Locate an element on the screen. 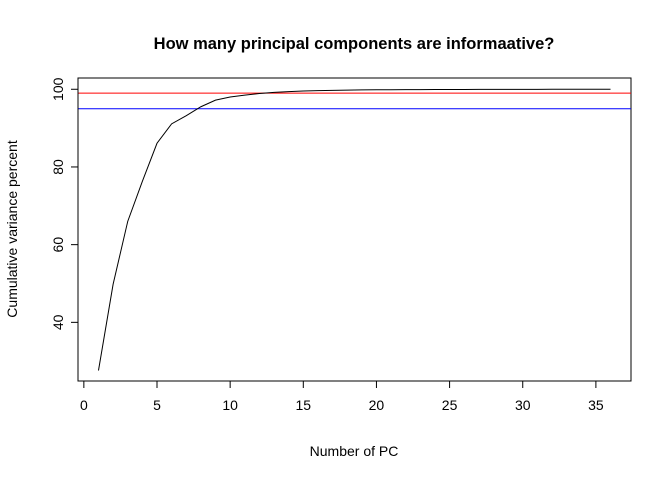 This screenshot has height=485, width=672. x-axis: 0 5 10 15 20 25 30 35 is located at coordinates (342, 396).